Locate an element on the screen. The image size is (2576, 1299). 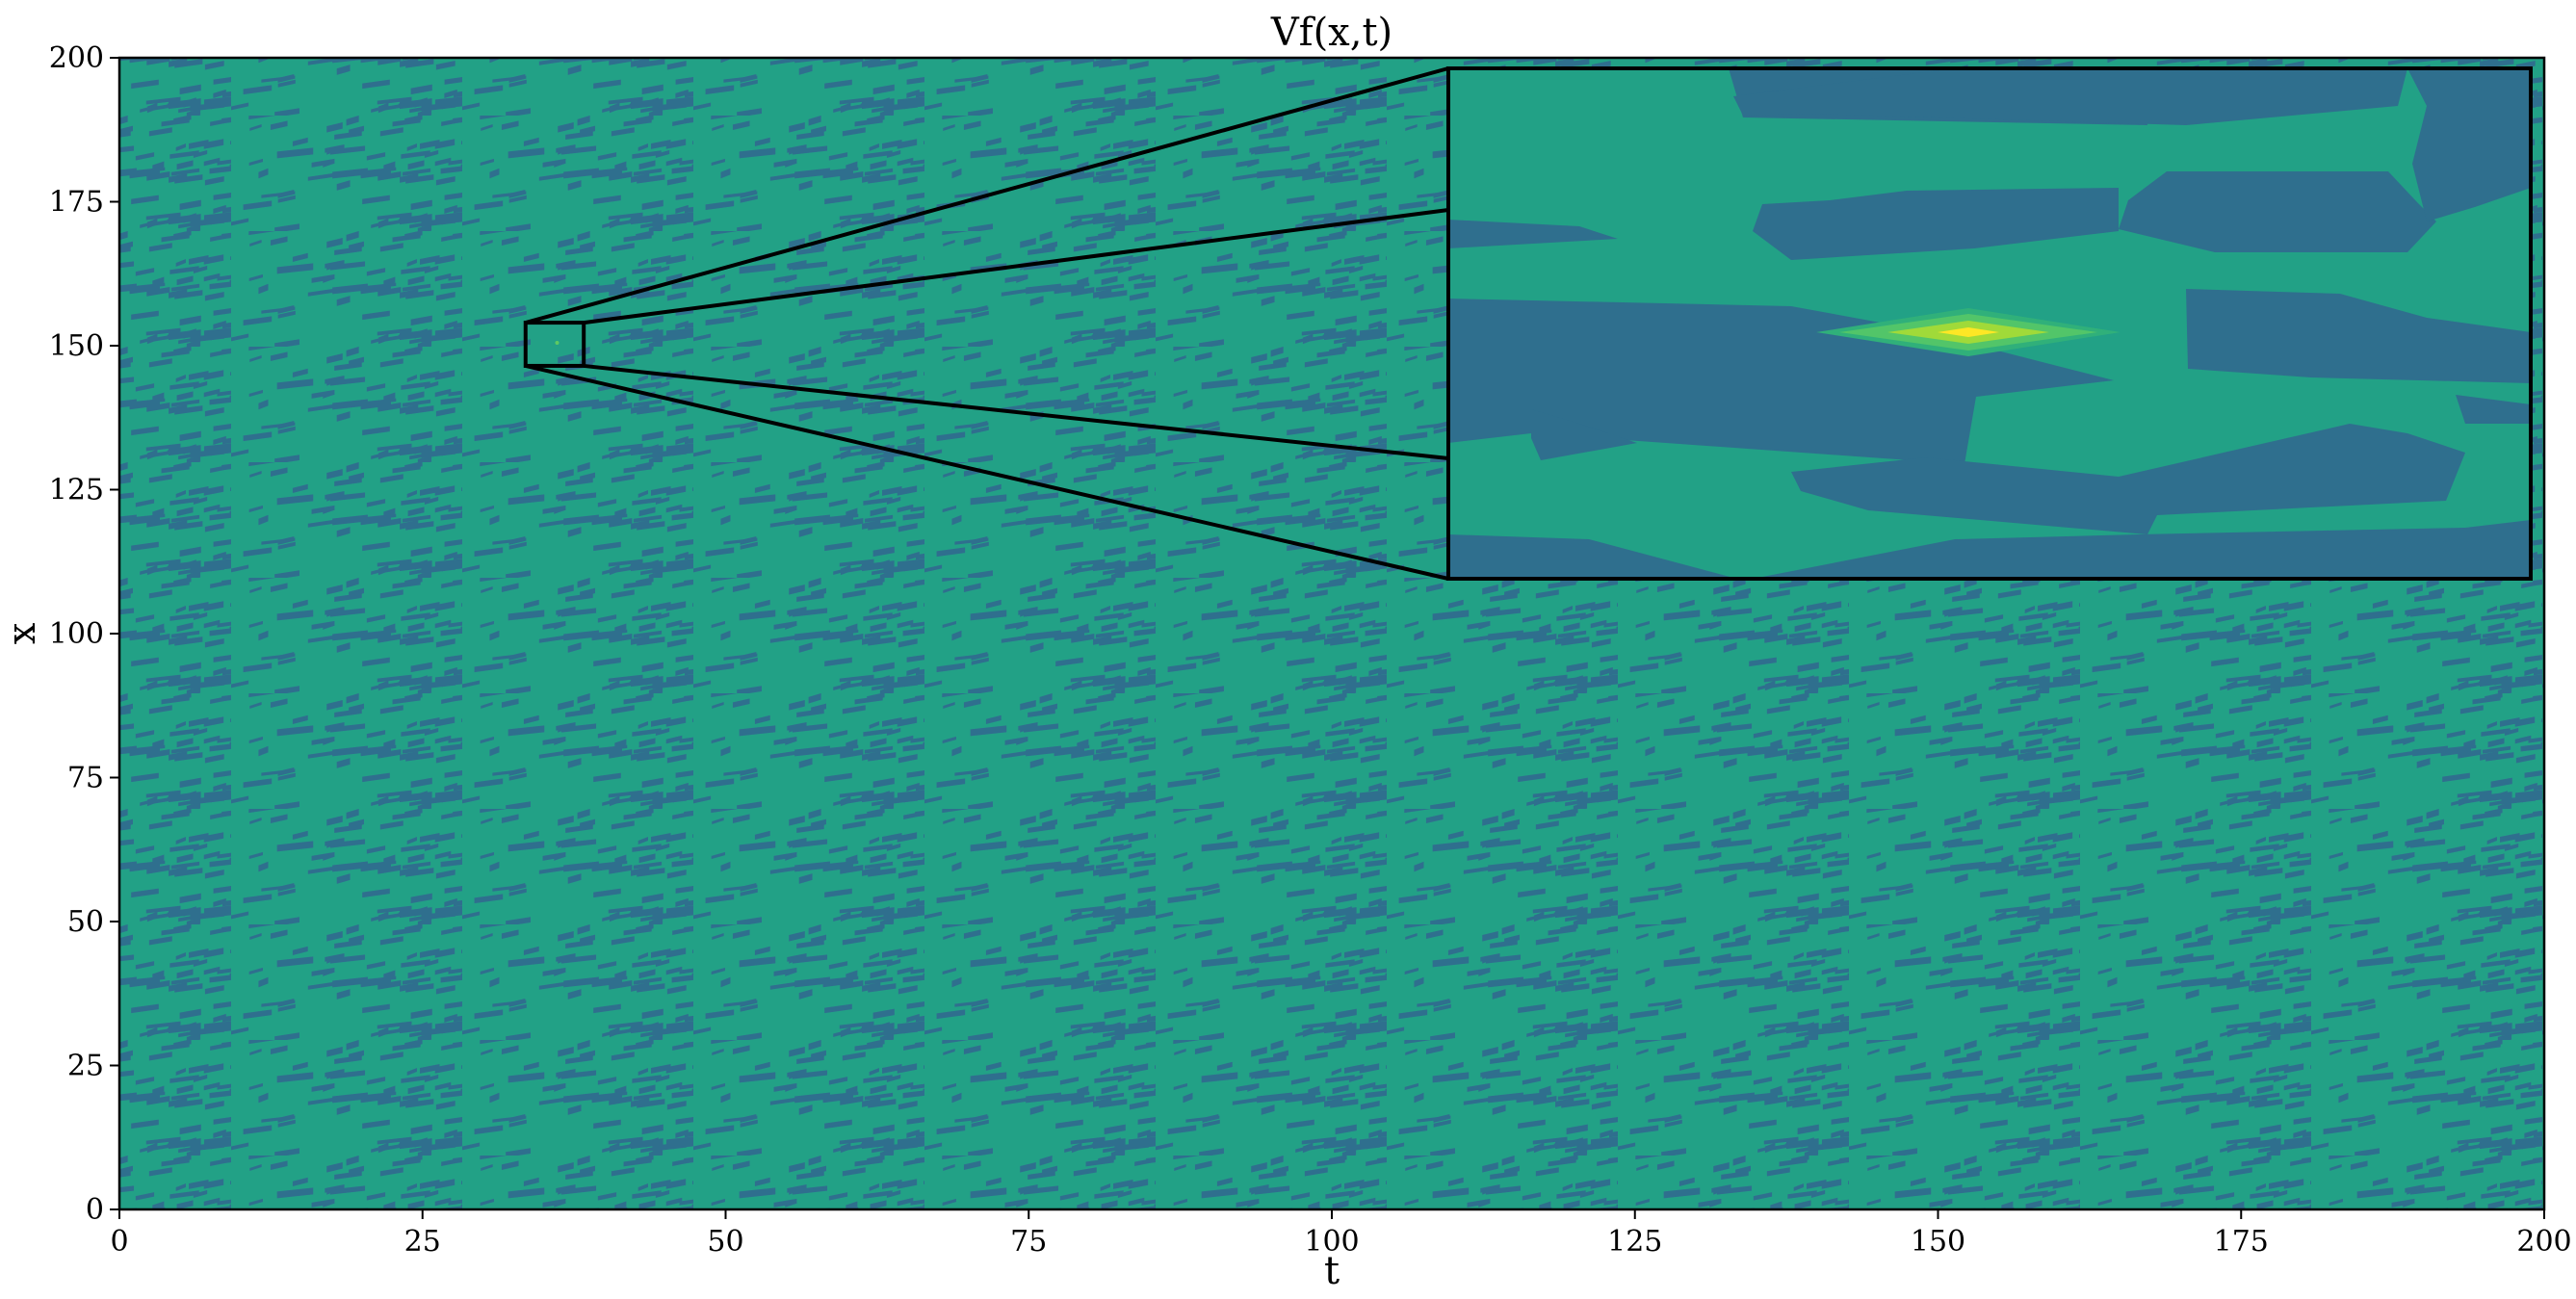
y-axis-label: x is located at coordinates (22, 633).